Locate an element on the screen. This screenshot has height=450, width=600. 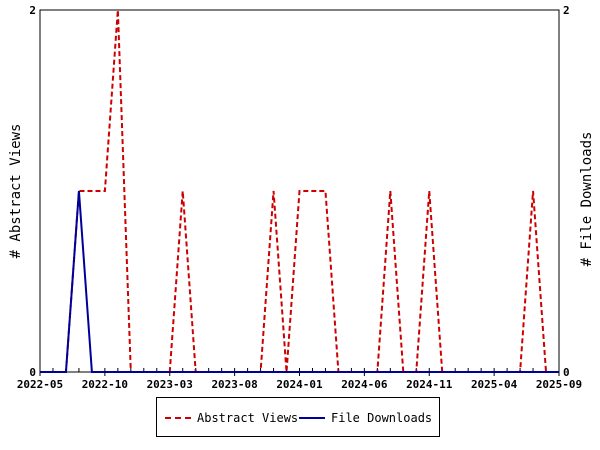
x-tick-label: 2023-08 is located at coordinates (234, 384).